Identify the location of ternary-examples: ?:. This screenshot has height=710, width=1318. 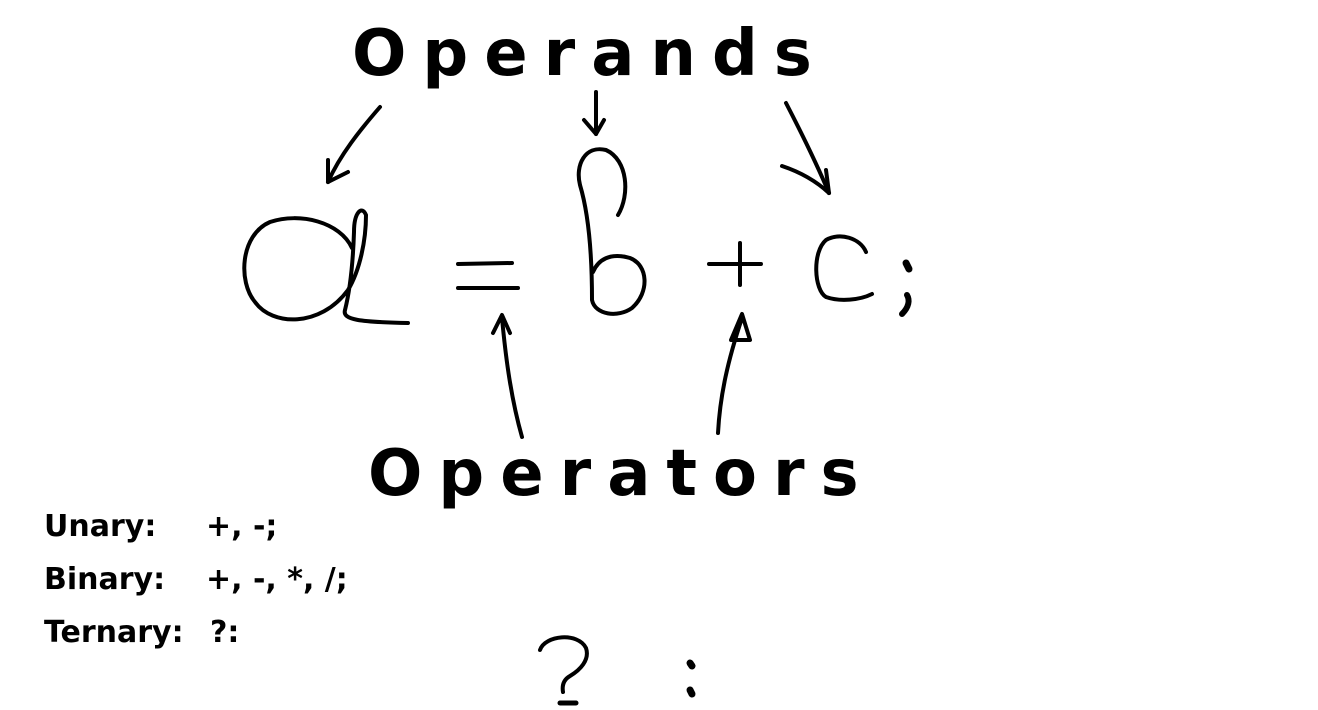
(225, 632).